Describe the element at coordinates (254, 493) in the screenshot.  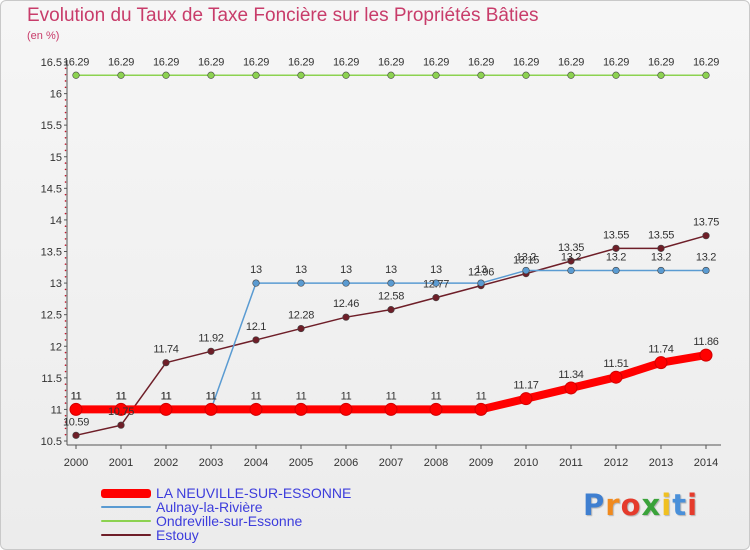
I see `legend-label-la-neuville: LA NEUVILLE-SUR-ESSONNE` at that location.